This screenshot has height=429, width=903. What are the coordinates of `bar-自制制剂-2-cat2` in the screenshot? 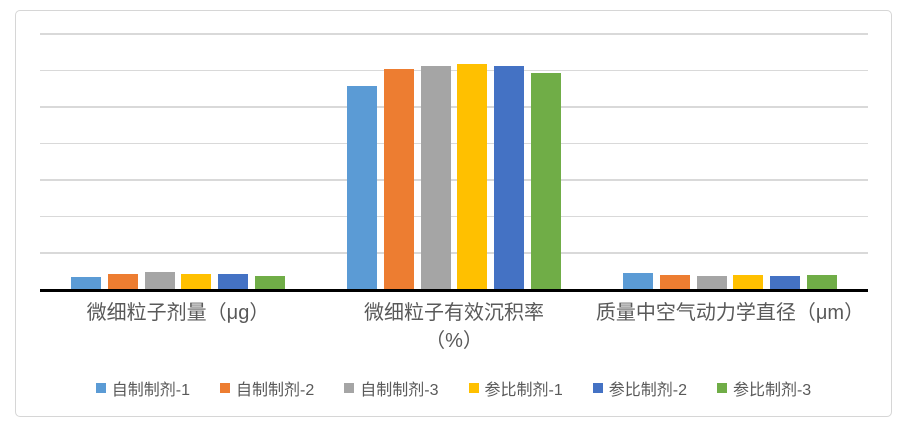 It's located at (398, 178).